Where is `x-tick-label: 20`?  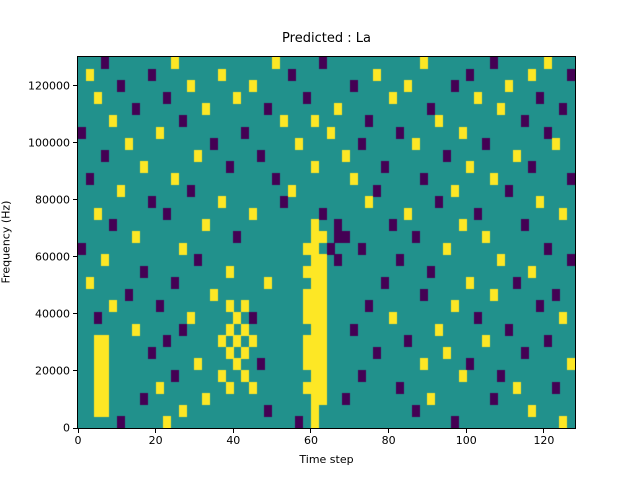
x-tick-label: 20 is located at coordinates (155, 440).